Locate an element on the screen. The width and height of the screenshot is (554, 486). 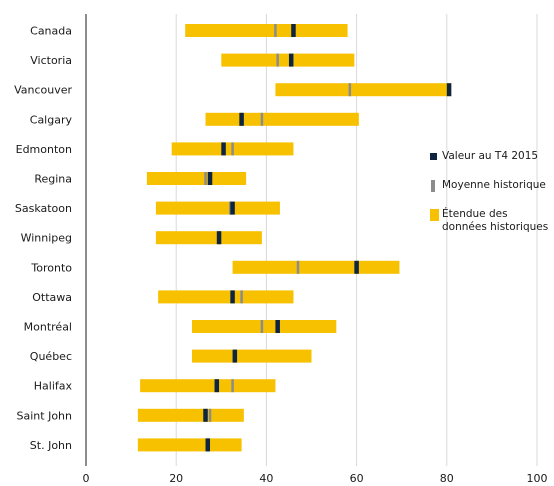
category-label-vancouver: Vancouver is located at coordinates (43, 90).